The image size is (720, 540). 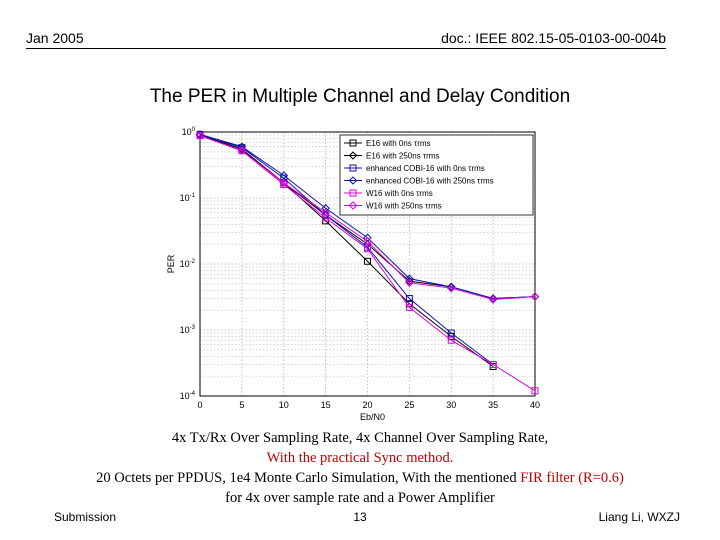 I want to click on legend-label: E16 with 0ns τrms, so click(x=398, y=143).